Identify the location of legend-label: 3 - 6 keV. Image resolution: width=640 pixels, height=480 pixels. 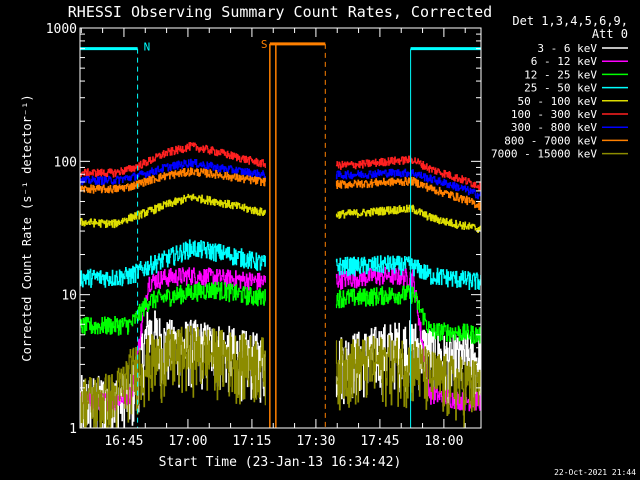
(567, 48).